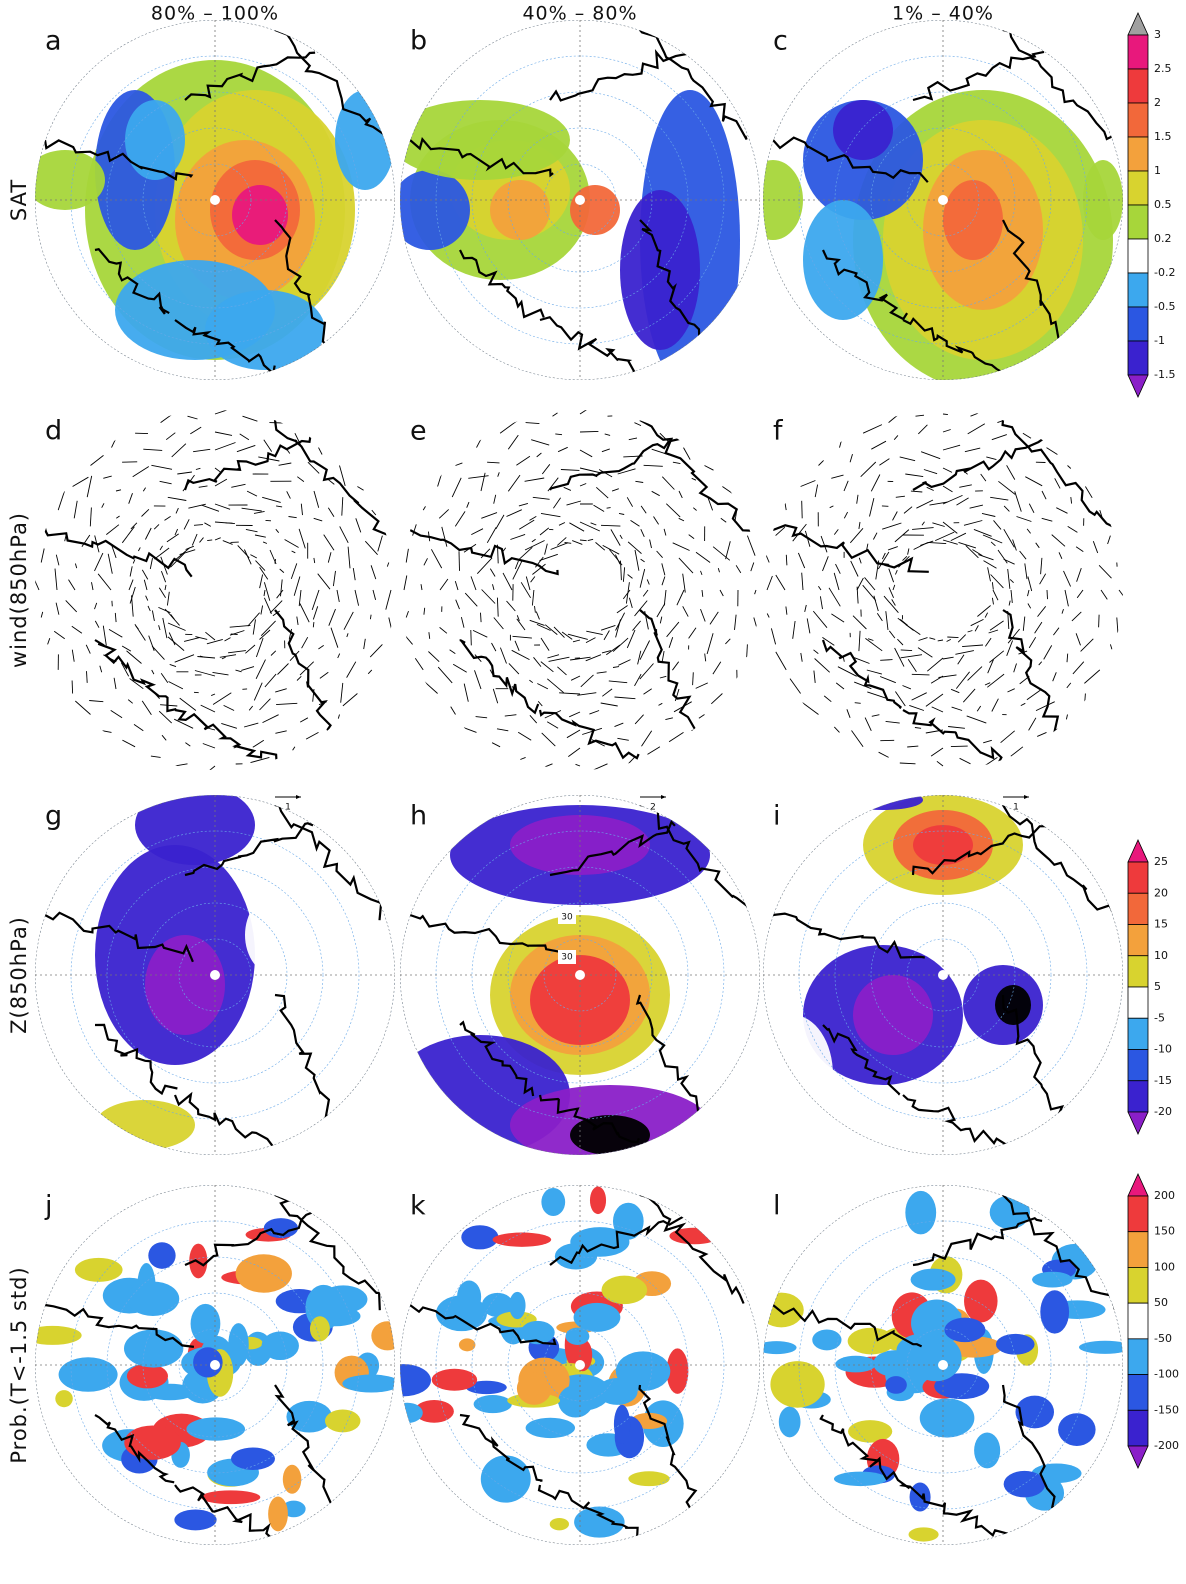 This screenshot has width=1186, height=1584. What do you see at coordinates (1163, 136) in the screenshot?
I see `colorbar-tick-label: 1.5` at bounding box center [1163, 136].